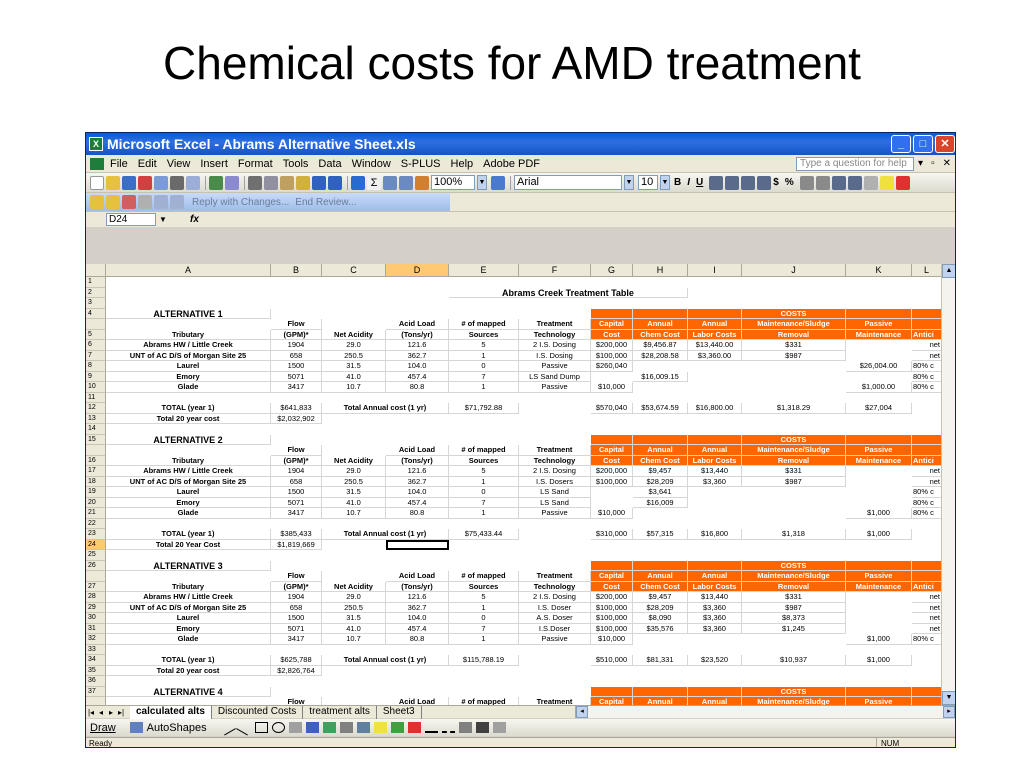 This screenshot has height=768, width=1024. I want to click on cell-e16: Sources, so click(484, 460).